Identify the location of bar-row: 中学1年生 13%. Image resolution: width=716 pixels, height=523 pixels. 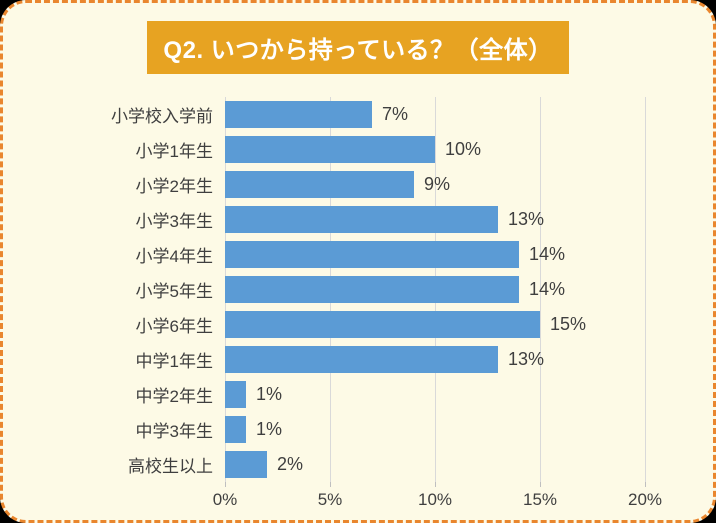
(358, 359).